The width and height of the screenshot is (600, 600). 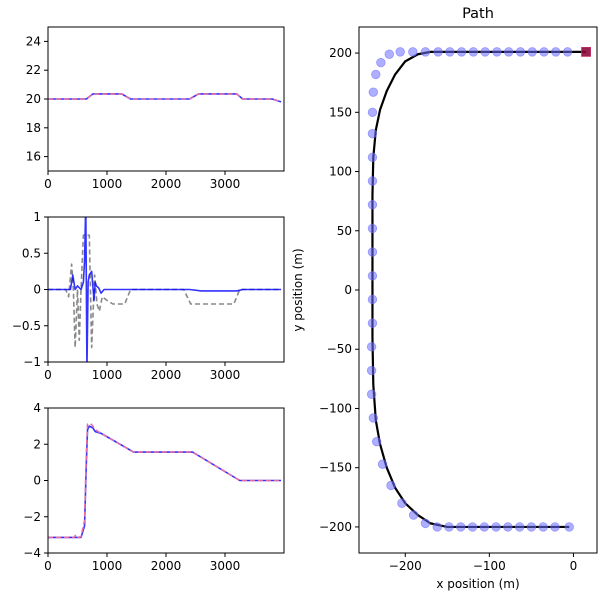 I want to click on y-tick-label: −0.5, so click(x=26, y=326).